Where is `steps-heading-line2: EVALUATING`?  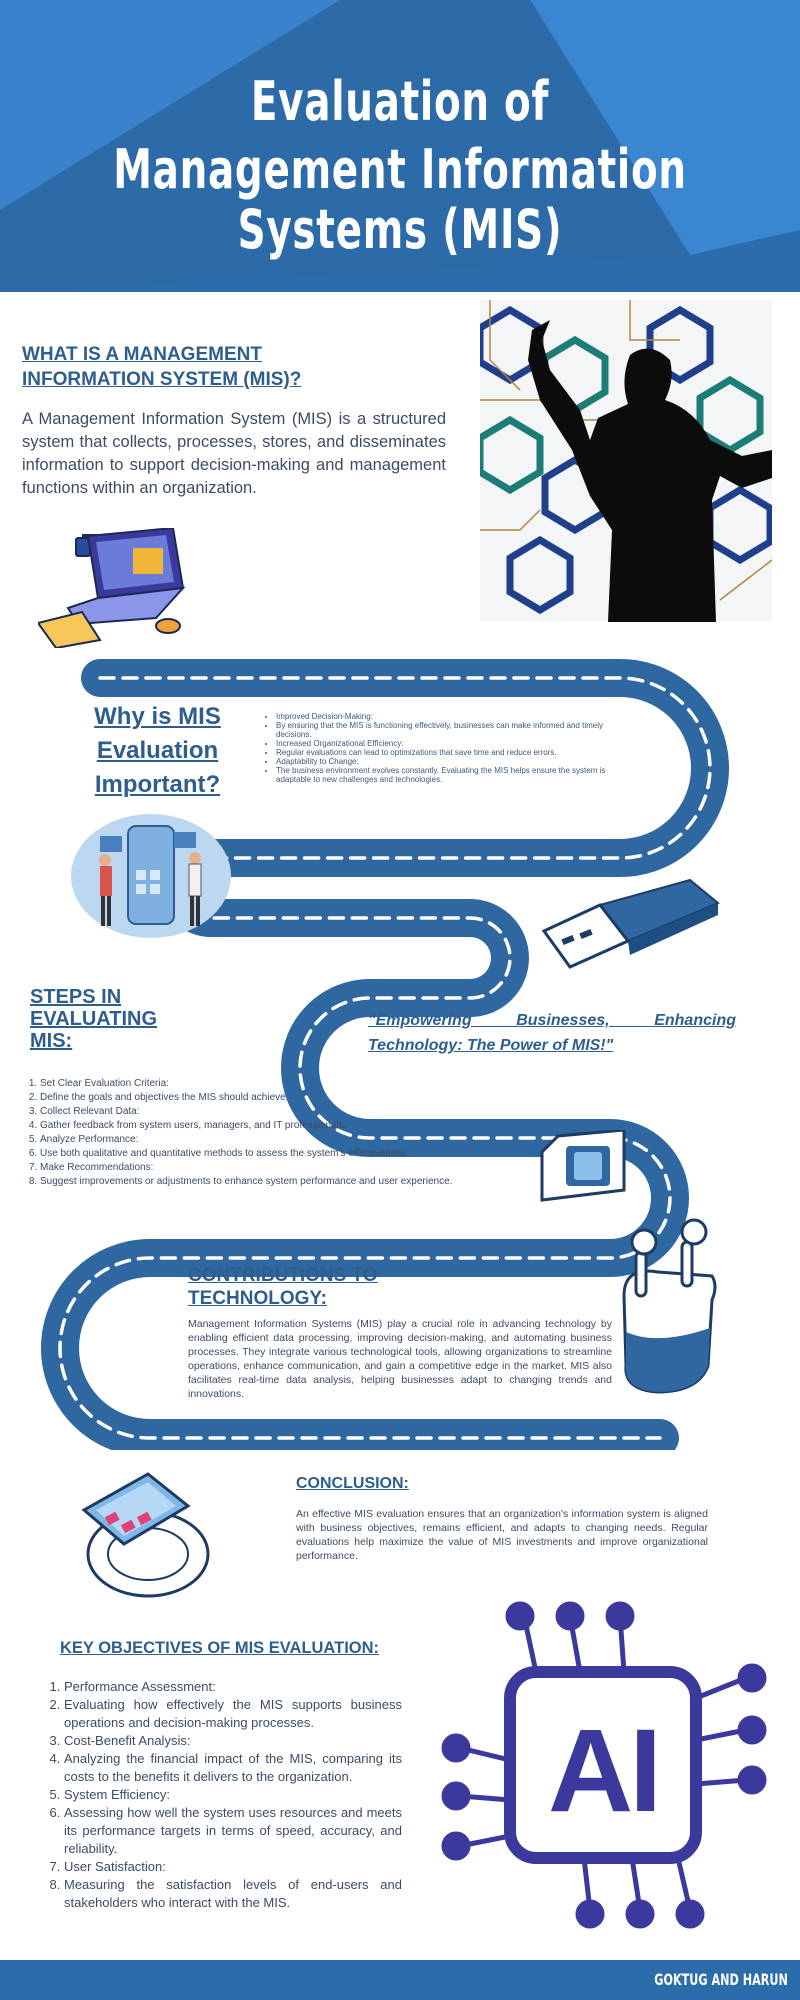 steps-heading-line2: EVALUATING is located at coordinates (94, 1019).